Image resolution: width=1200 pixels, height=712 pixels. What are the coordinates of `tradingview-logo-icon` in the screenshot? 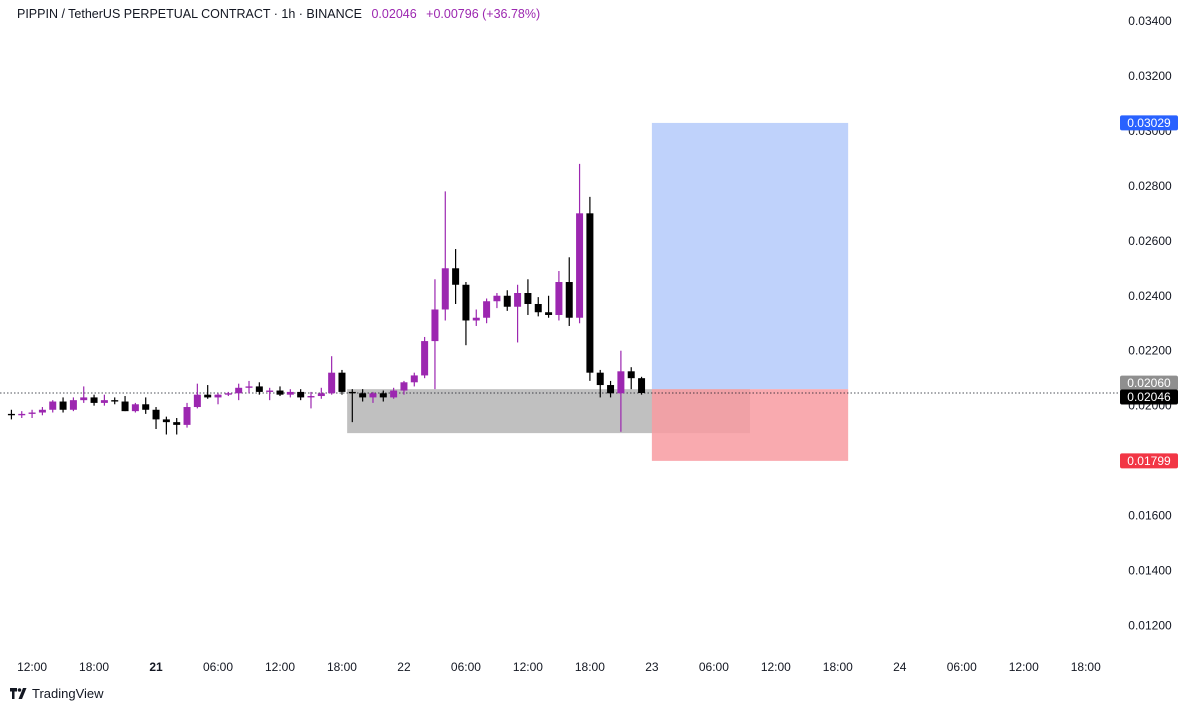 It's located at (18, 693).